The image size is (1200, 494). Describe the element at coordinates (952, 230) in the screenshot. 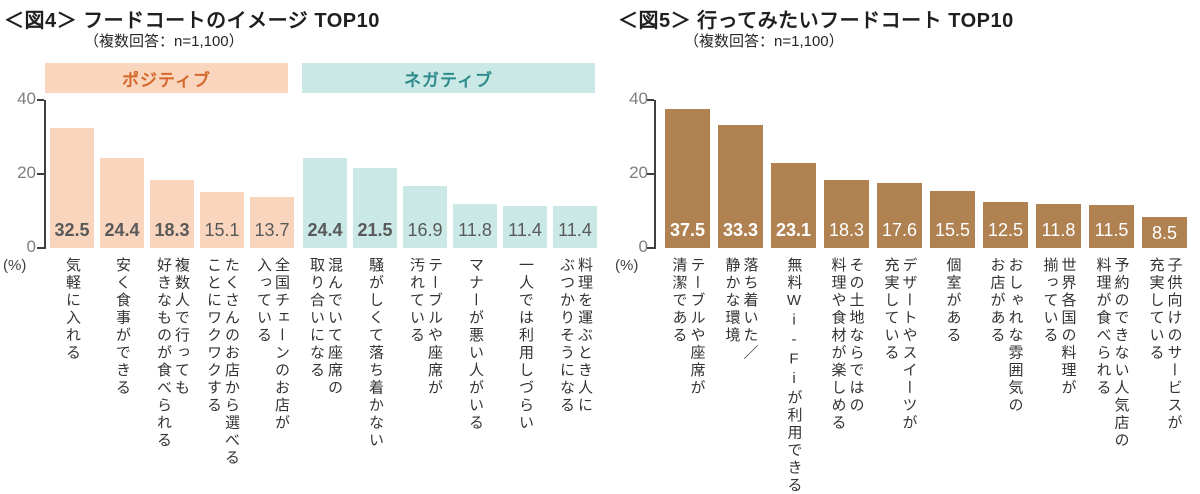

I see `bar-value-label: 15.5` at that location.